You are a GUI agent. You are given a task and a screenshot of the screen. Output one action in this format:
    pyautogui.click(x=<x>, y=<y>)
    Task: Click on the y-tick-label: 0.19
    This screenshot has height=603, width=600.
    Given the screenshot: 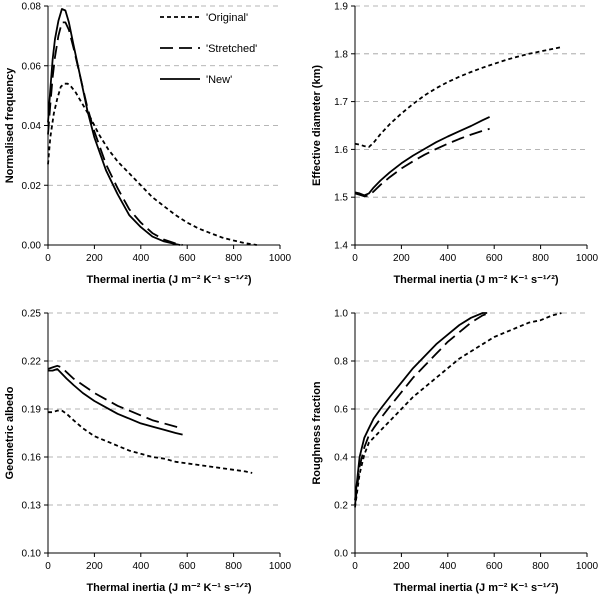 What is the action you would take?
    pyautogui.click(x=32, y=410)
    